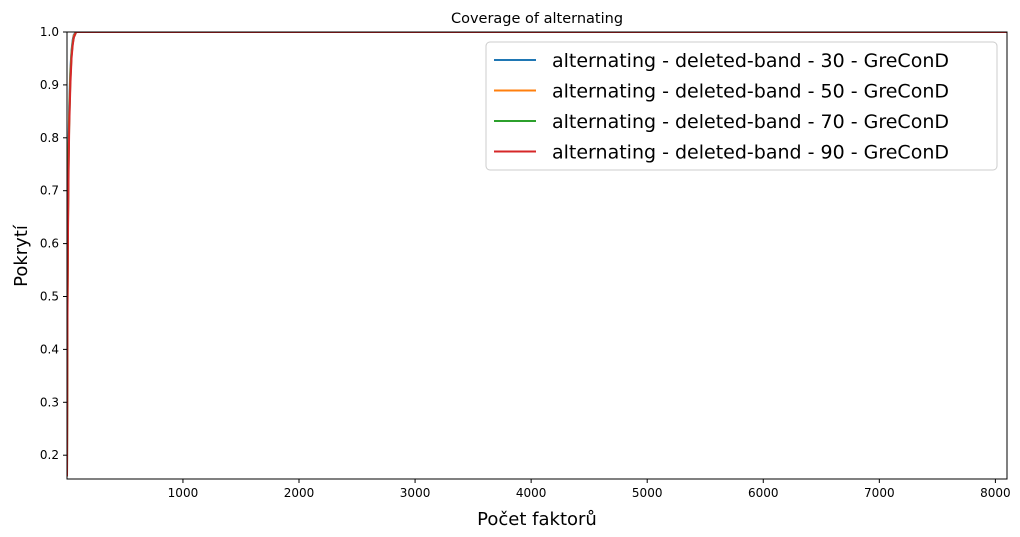  What do you see at coordinates (531, 493) in the screenshot?
I see `x-tick-label: 4000` at bounding box center [531, 493].